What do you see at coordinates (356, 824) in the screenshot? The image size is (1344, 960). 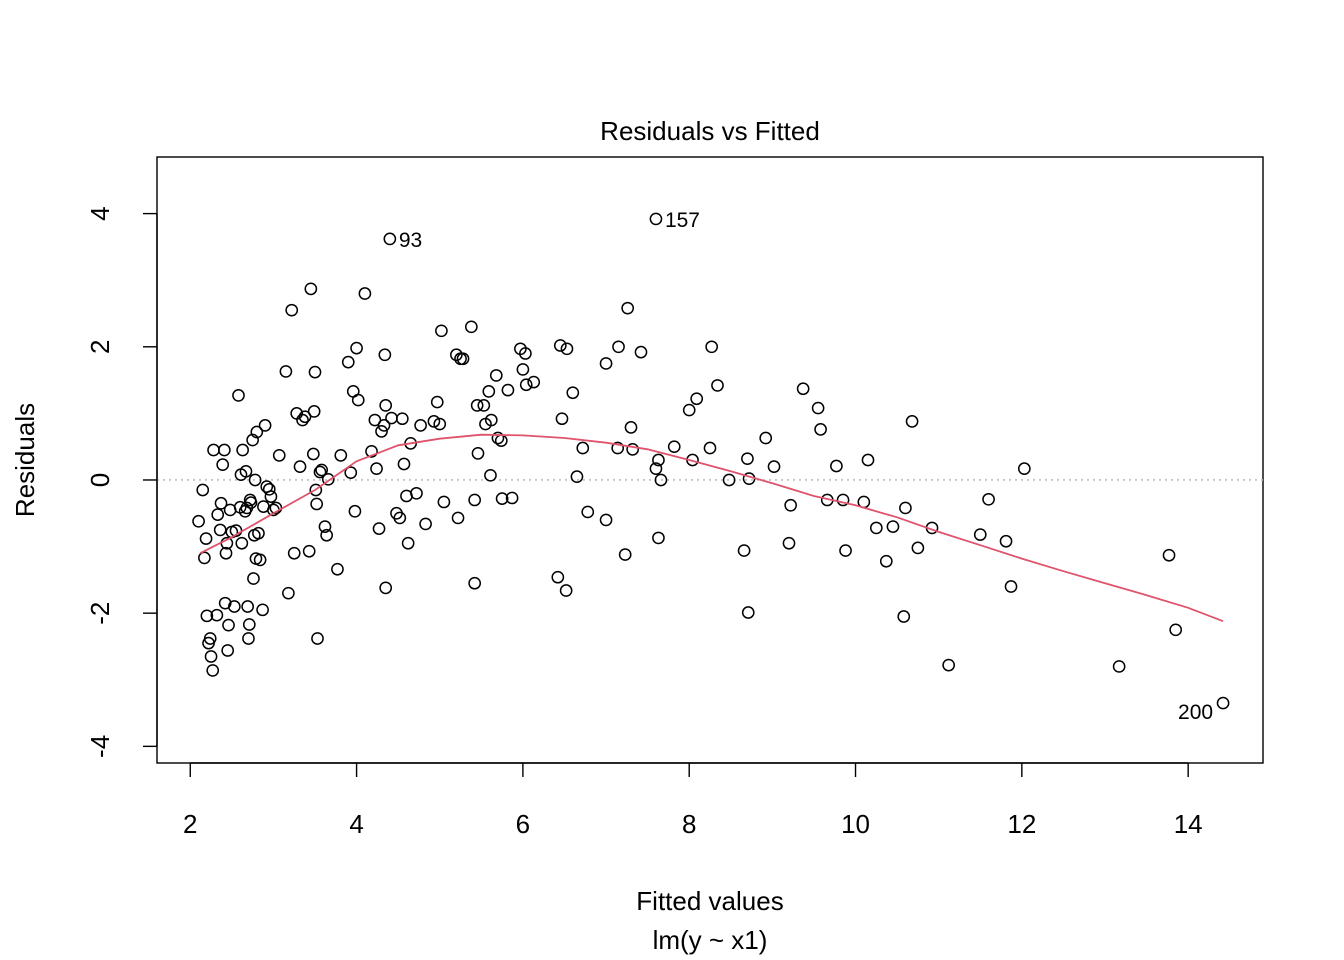 I see `x-tick-label: 4` at bounding box center [356, 824].